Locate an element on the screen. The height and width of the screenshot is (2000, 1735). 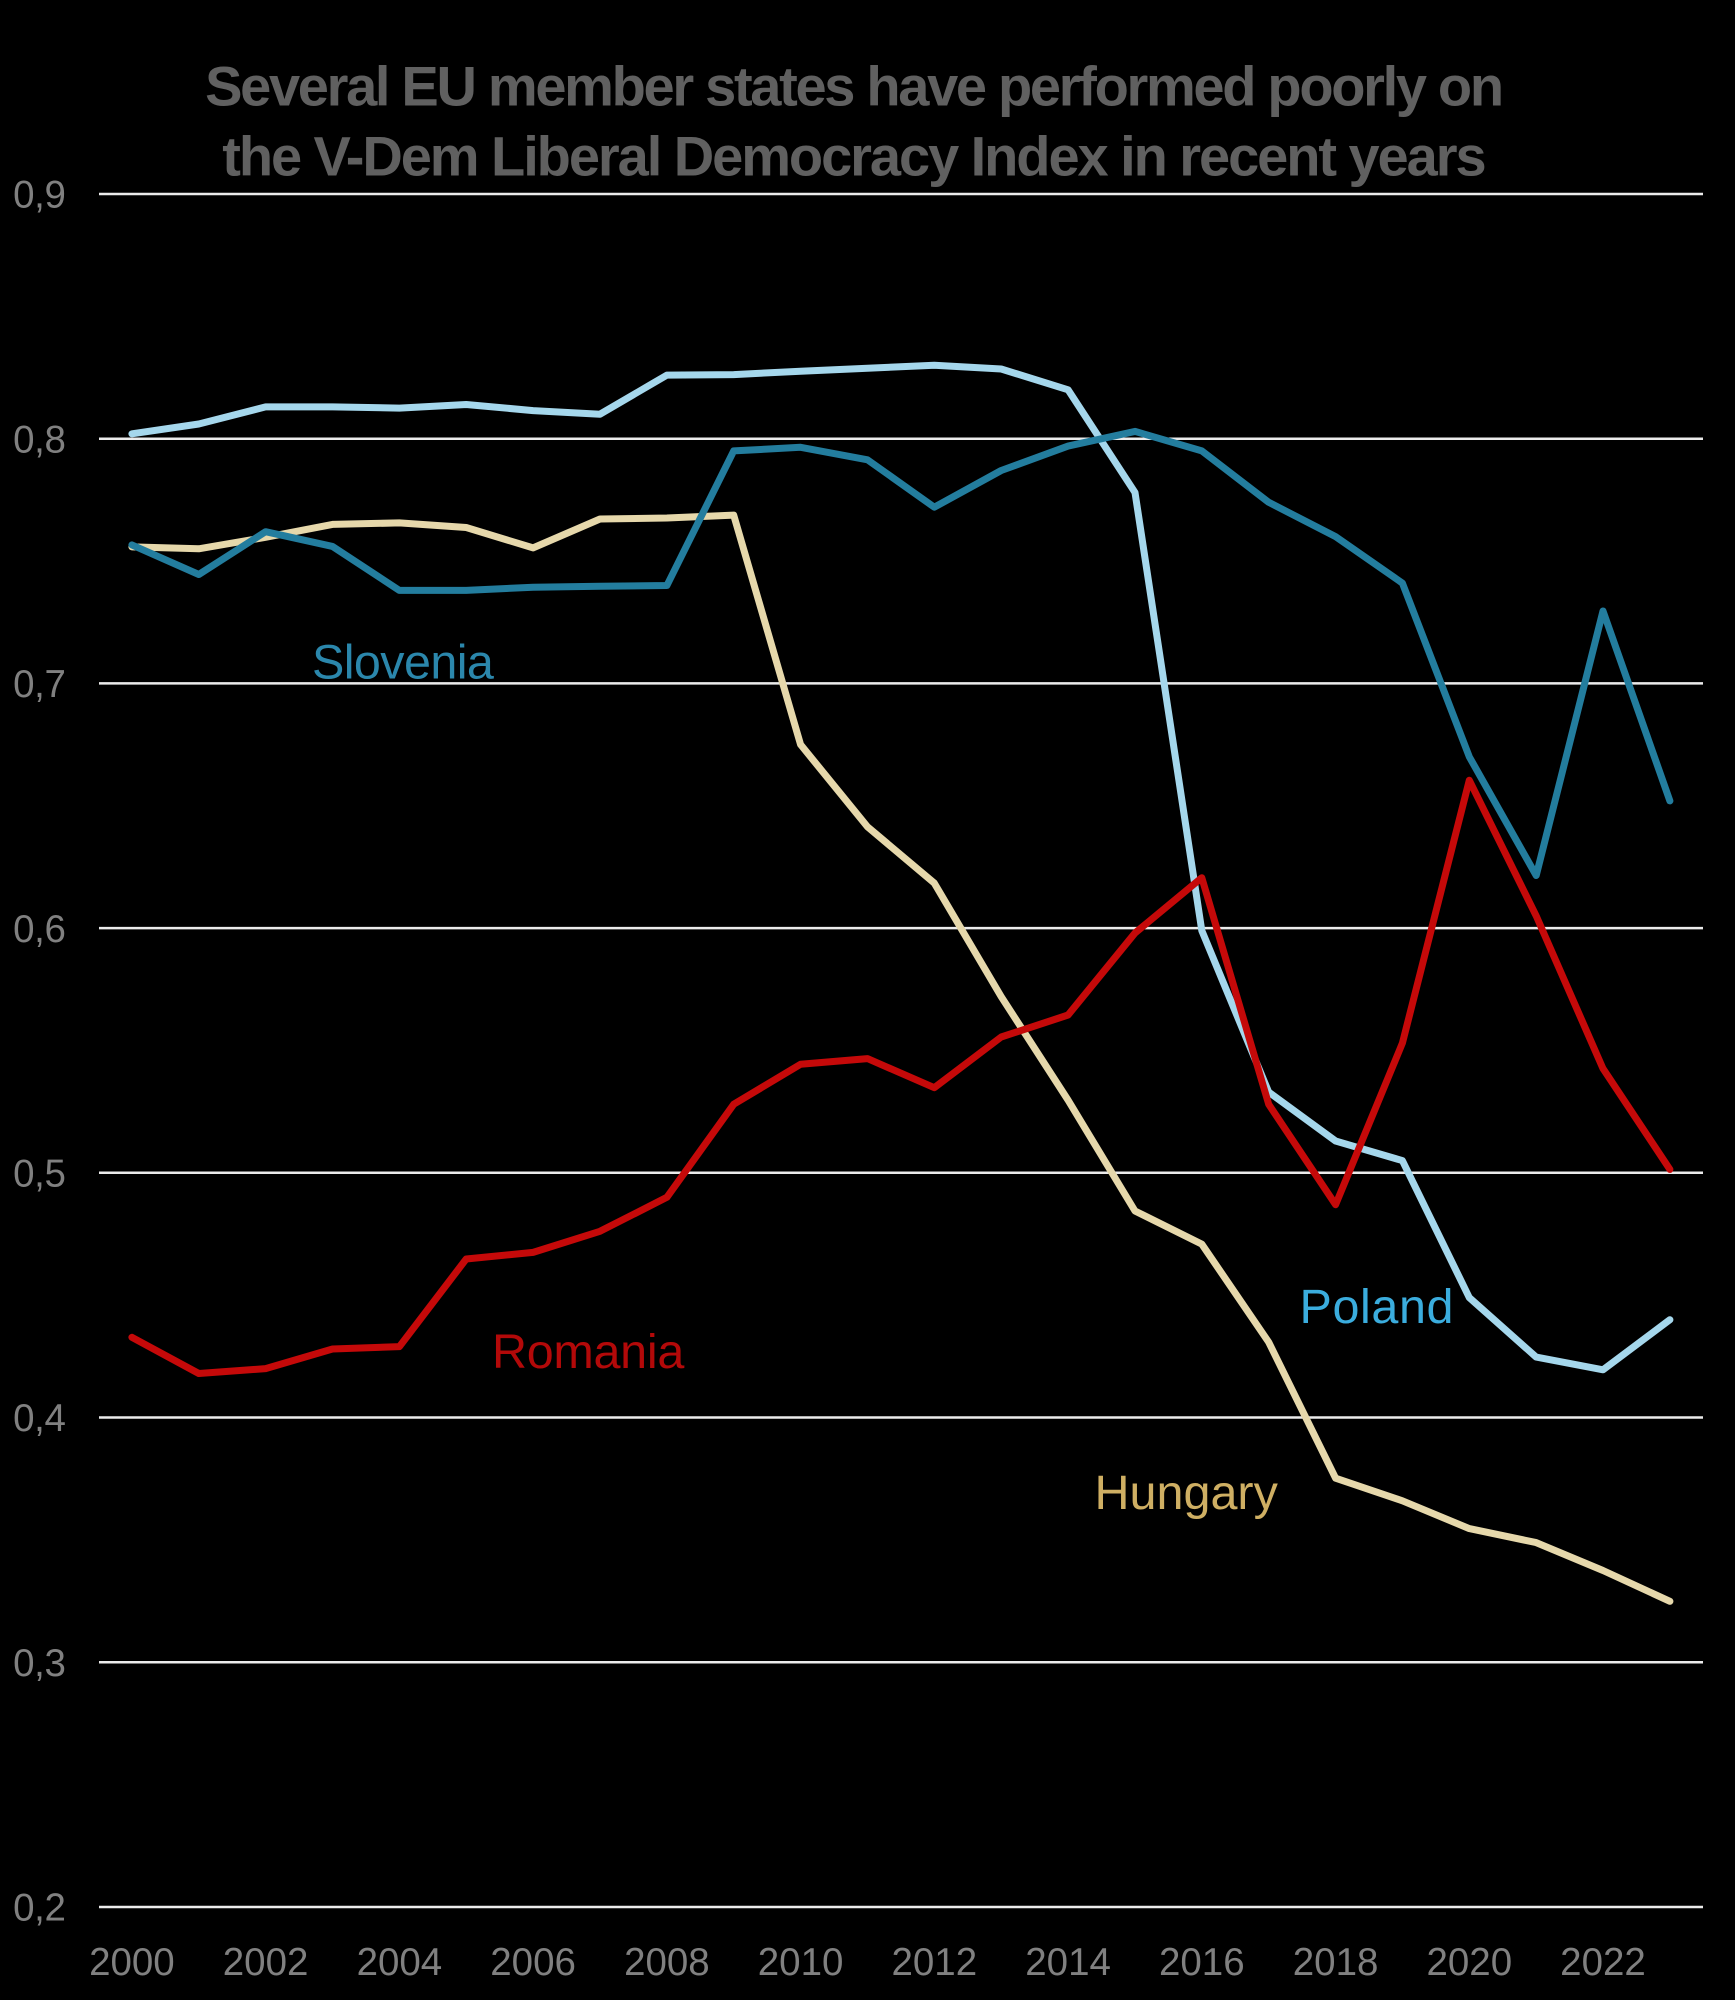
svg-text: Poland is located at coordinates (1377, 1307).